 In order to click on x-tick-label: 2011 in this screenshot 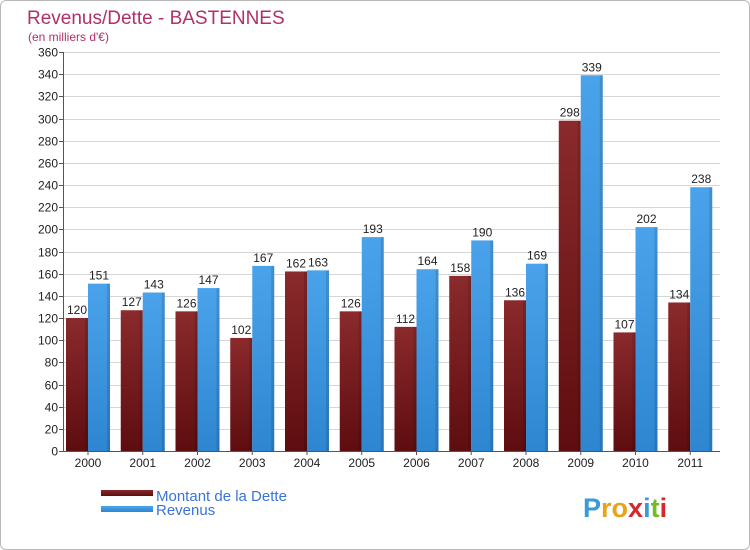, I will do `click(690, 463)`.